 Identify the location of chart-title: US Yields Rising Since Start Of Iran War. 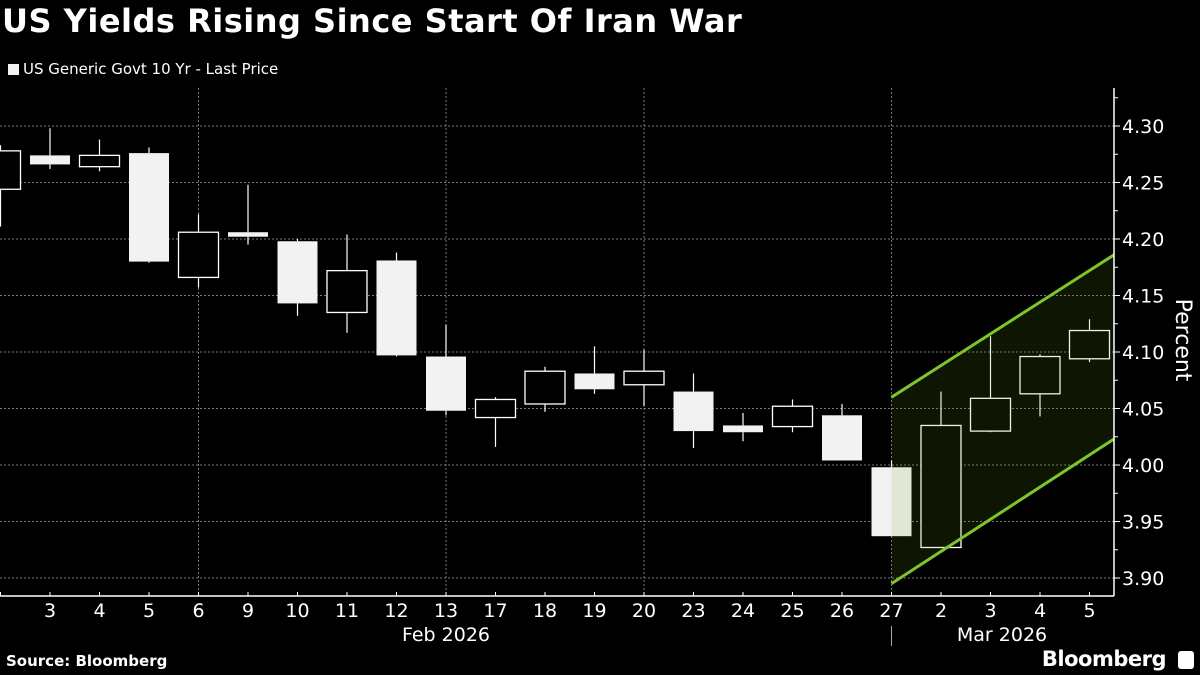
(372, 21).